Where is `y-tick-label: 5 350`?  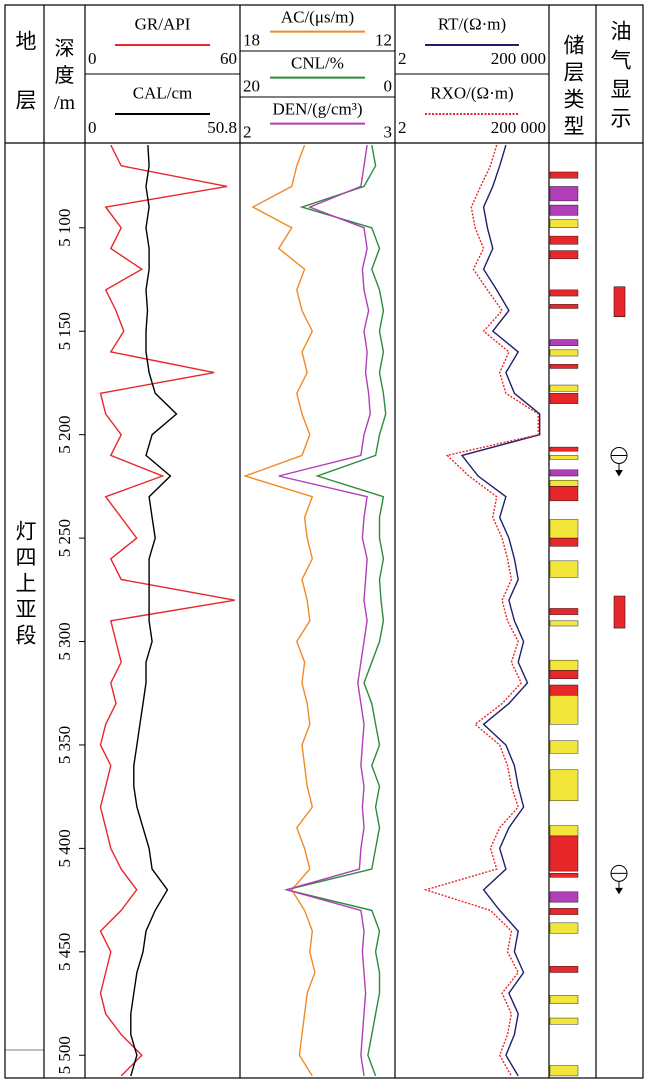 y-tick-label: 5 350 is located at coordinates (64, 745).